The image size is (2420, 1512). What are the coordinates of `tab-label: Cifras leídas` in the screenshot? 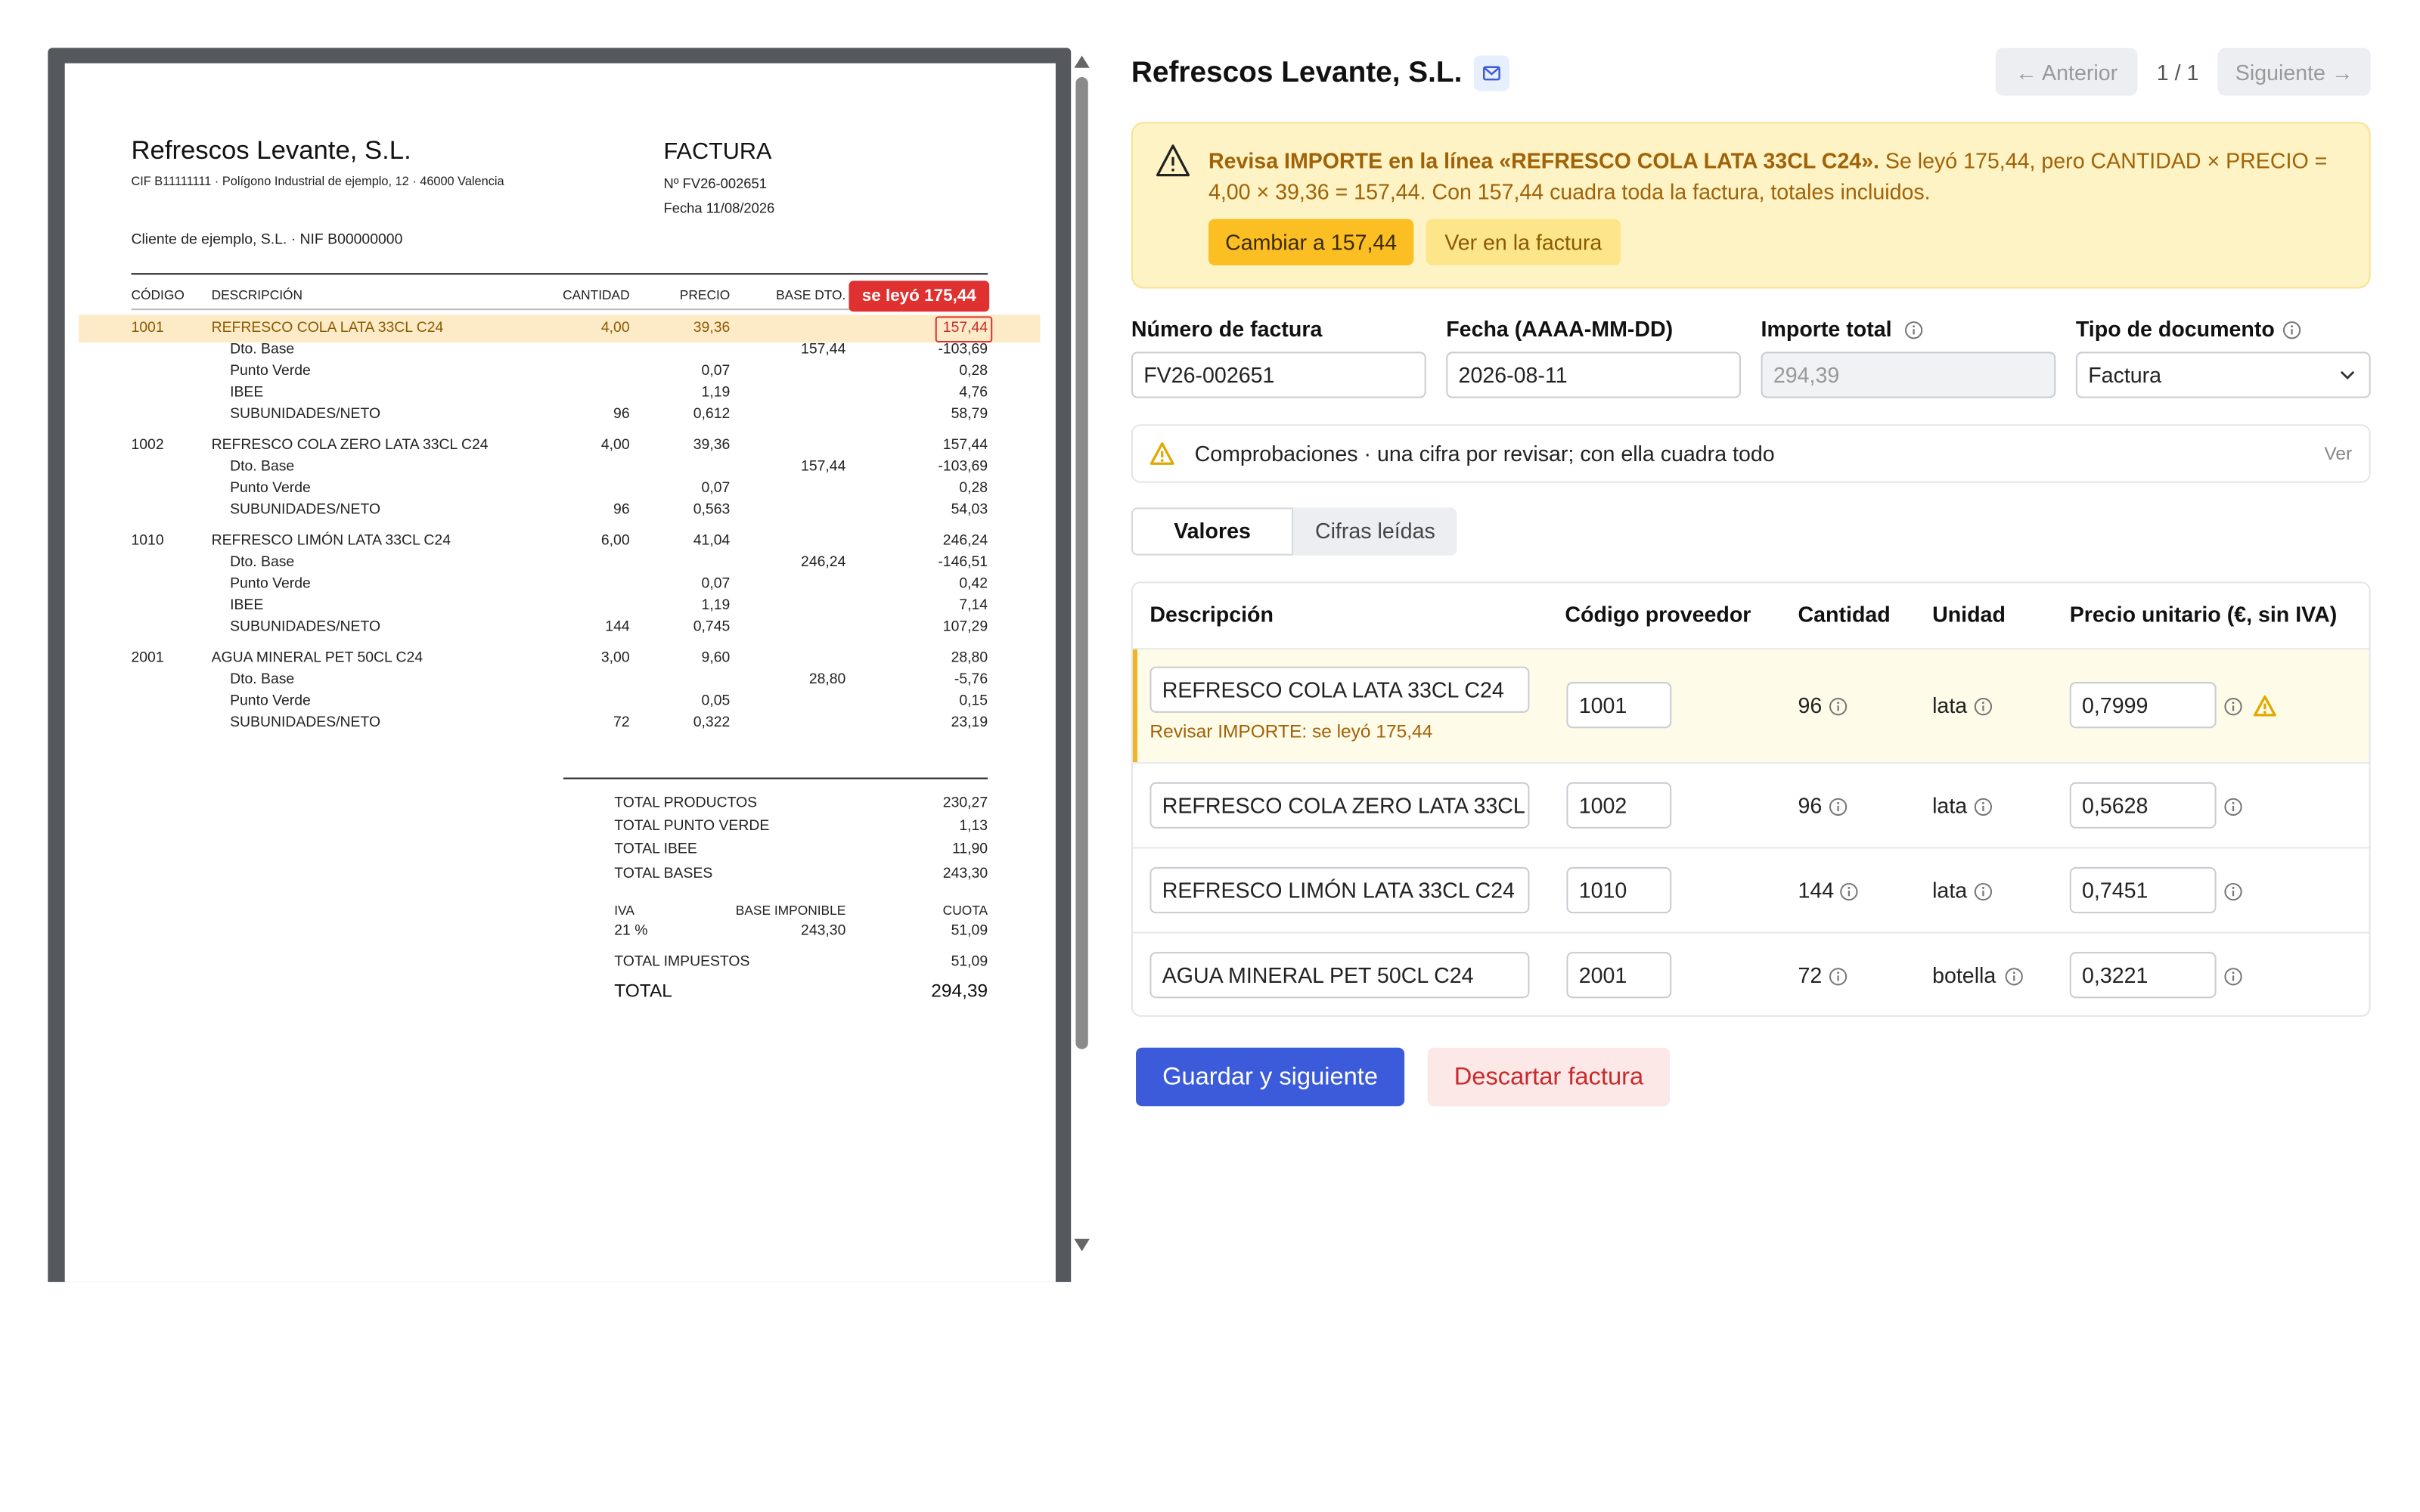 It's located at (1374, 531).